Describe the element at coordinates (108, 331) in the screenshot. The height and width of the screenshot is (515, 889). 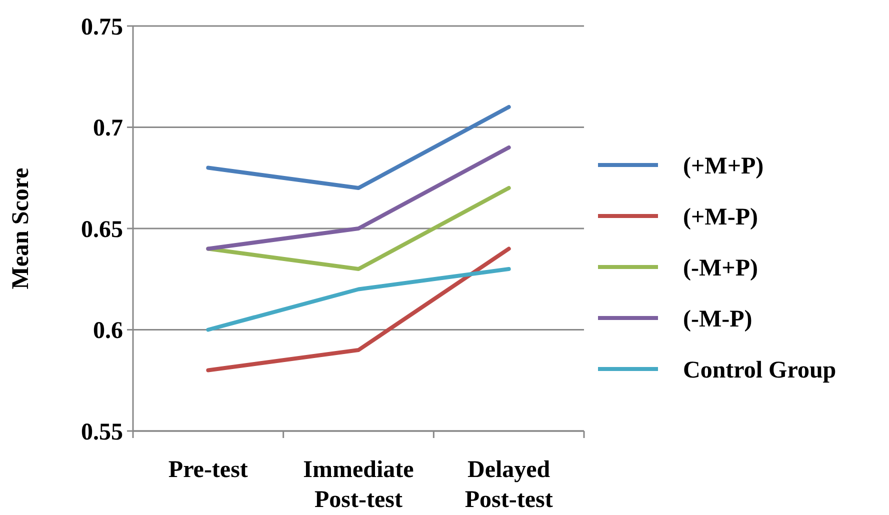
I see `y-tick-label: 0.6` at that location.